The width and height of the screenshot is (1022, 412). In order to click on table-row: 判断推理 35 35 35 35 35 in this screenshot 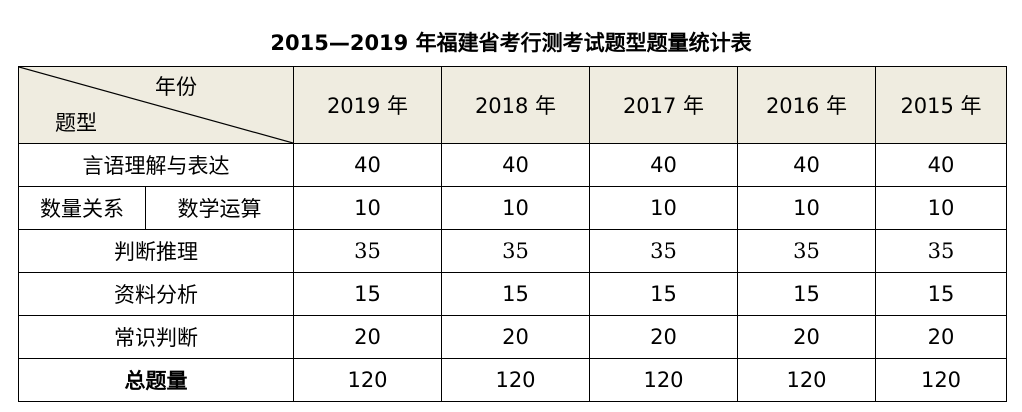, I will do `click(512, 251)`.